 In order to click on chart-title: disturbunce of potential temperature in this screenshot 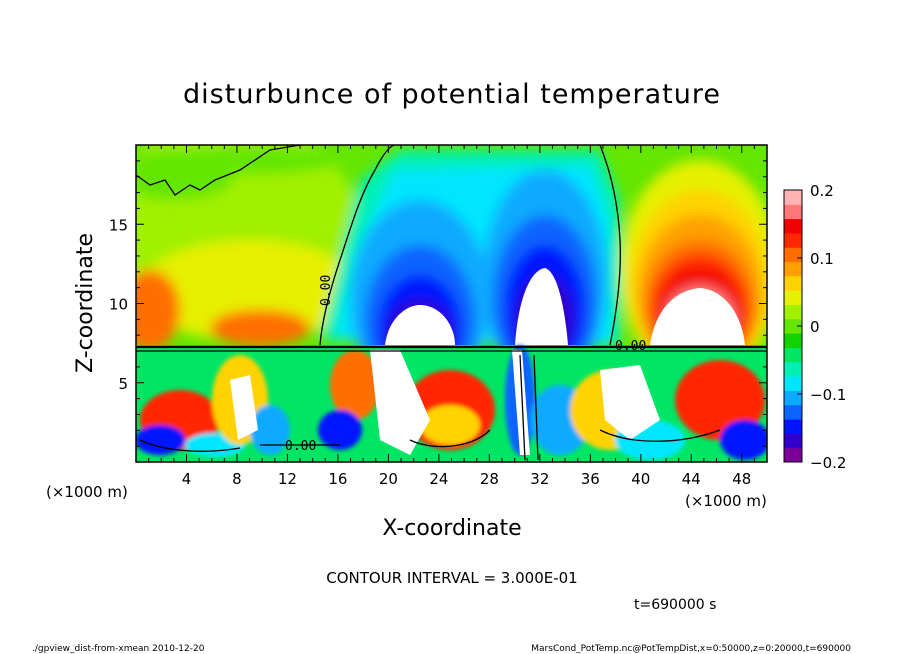, I will do `click(452, 94)`.